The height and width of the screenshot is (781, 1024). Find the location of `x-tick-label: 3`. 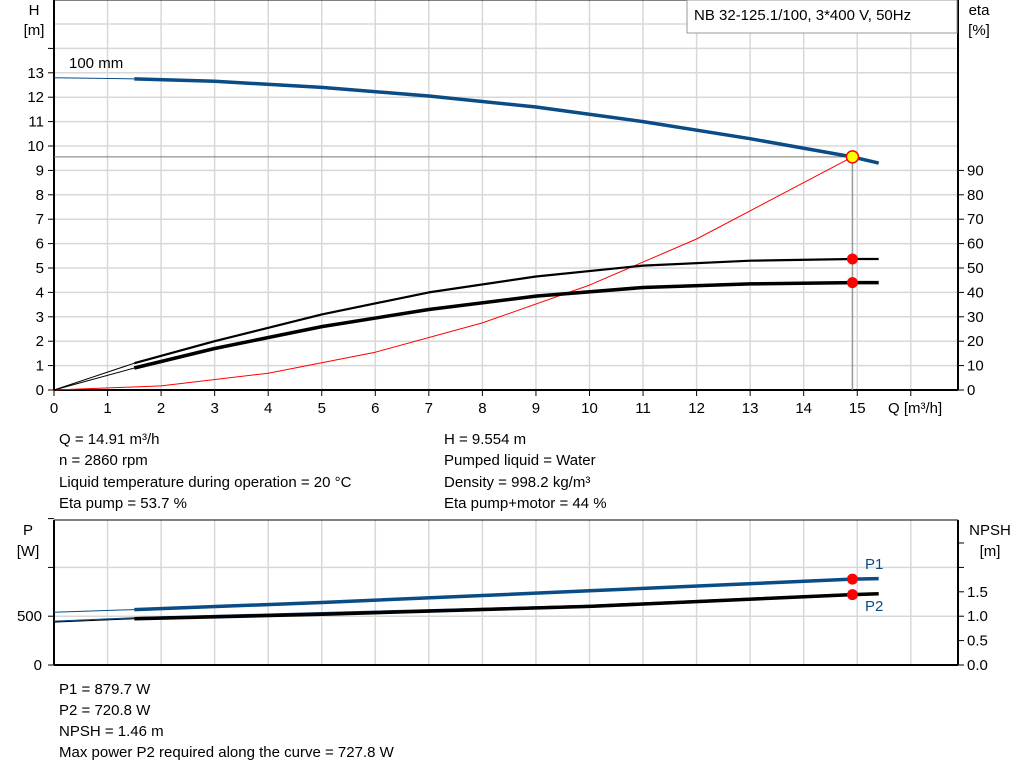

x-tick-label: 3 is located at coordinates (214, 408).